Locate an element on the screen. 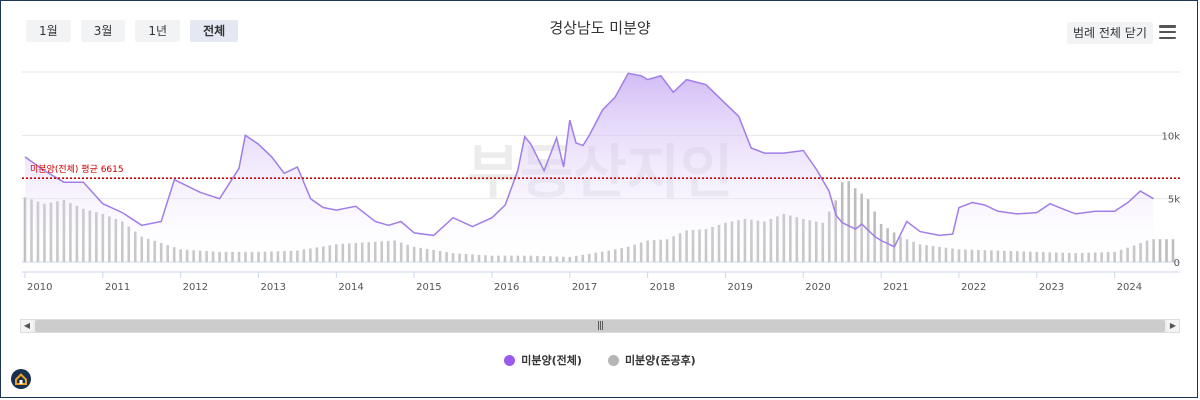  x-tick-label: 2010 is located at coordinates (39, 287).